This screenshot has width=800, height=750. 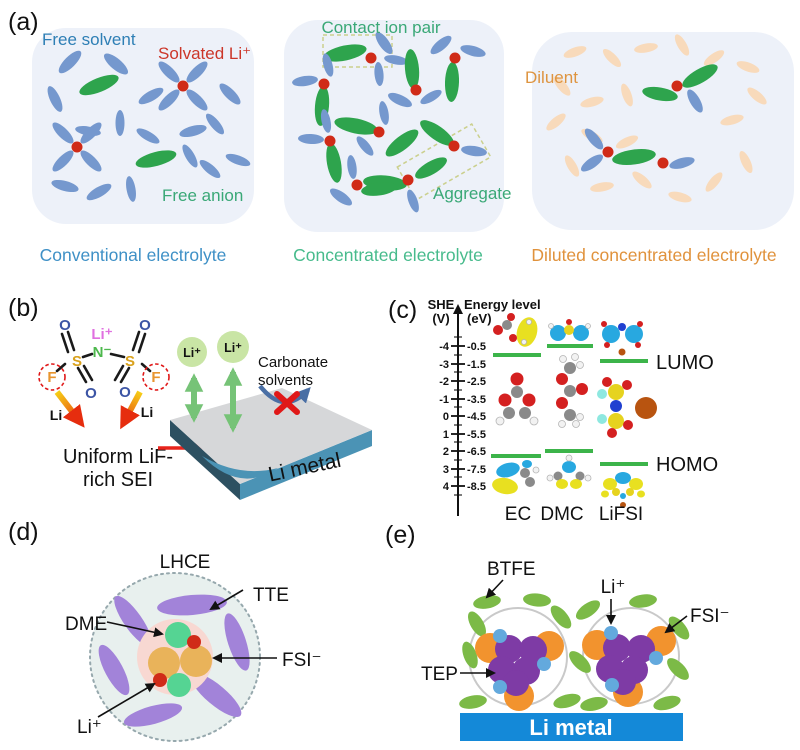 I want to click on aggregate-box, so click(x=444, y=162).